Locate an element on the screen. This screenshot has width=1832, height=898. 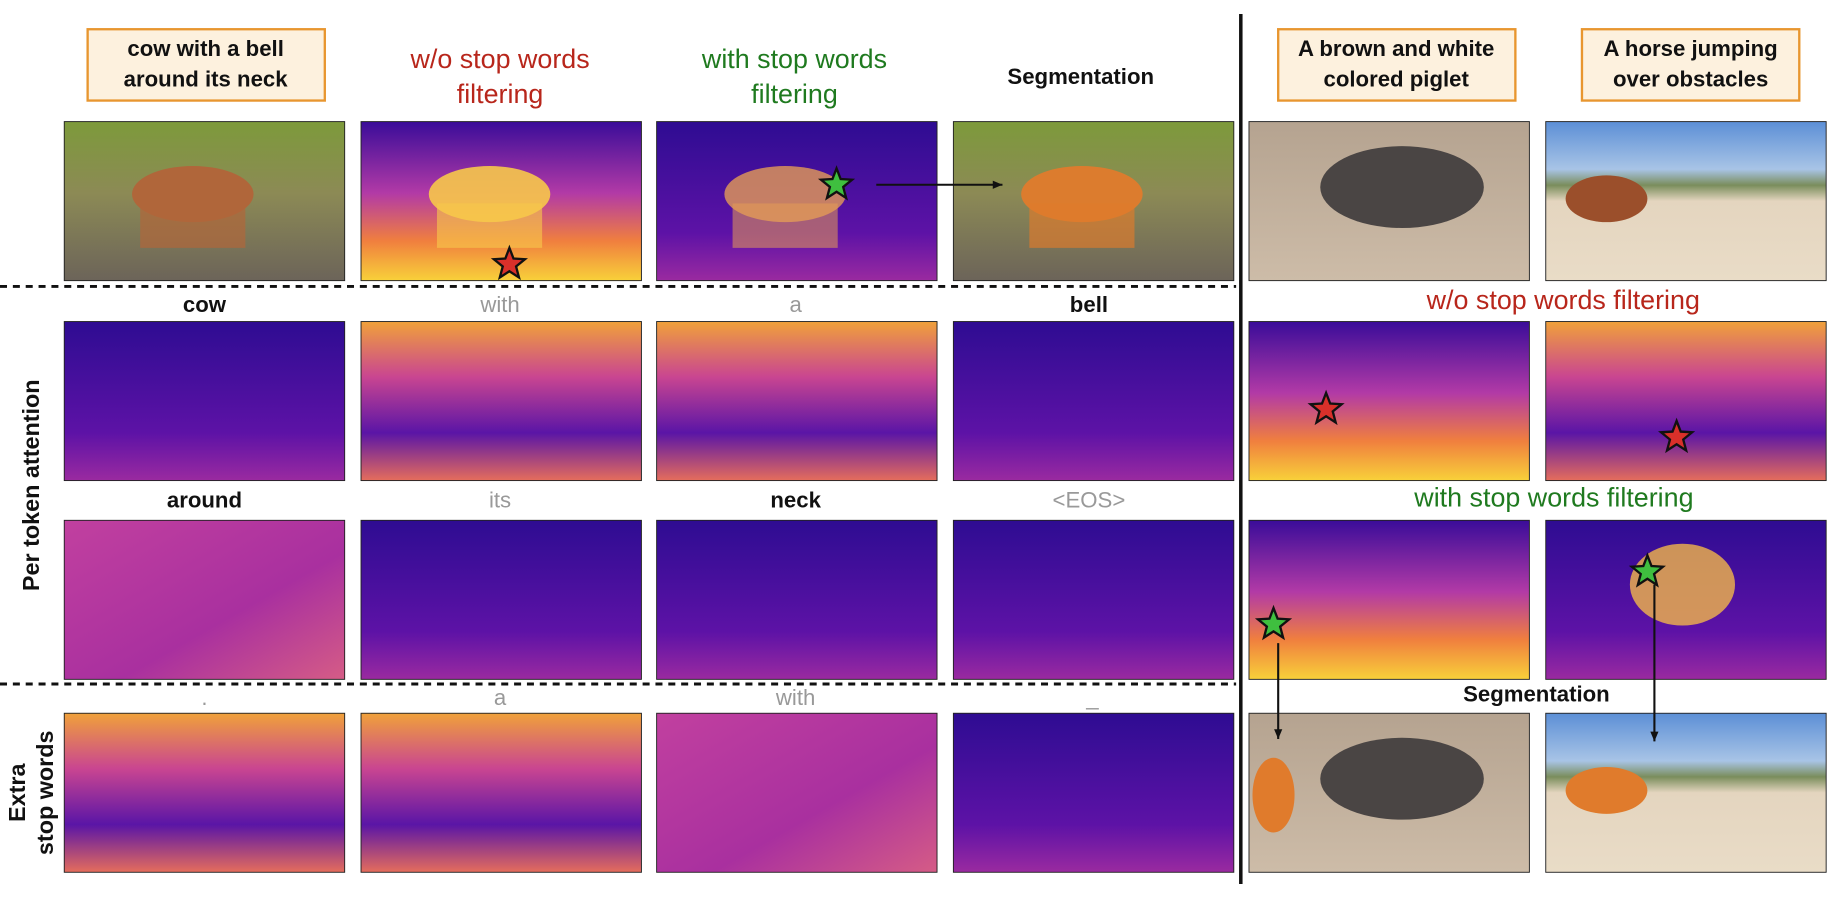
token-label: around is located at coordinates (204, 499).